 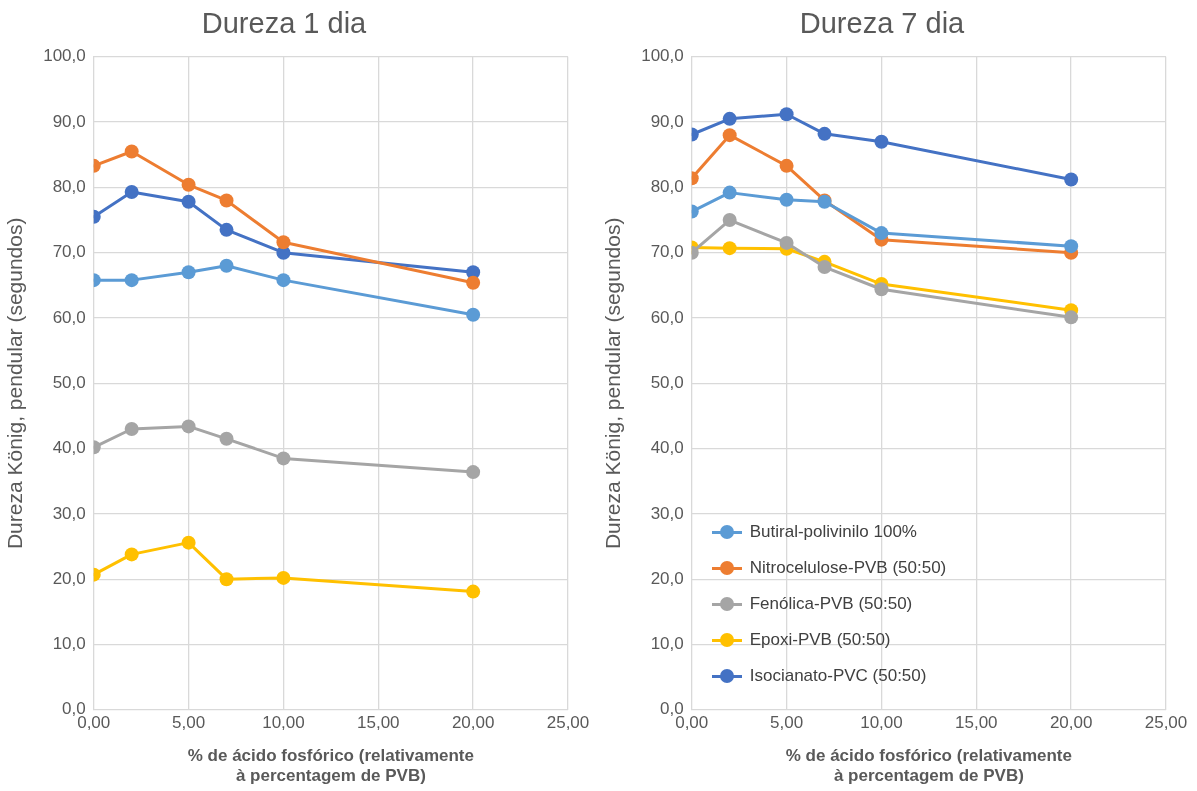 I want to click on legend-label: Epoxi-PVB (50:50), so click(x=820, y=639).